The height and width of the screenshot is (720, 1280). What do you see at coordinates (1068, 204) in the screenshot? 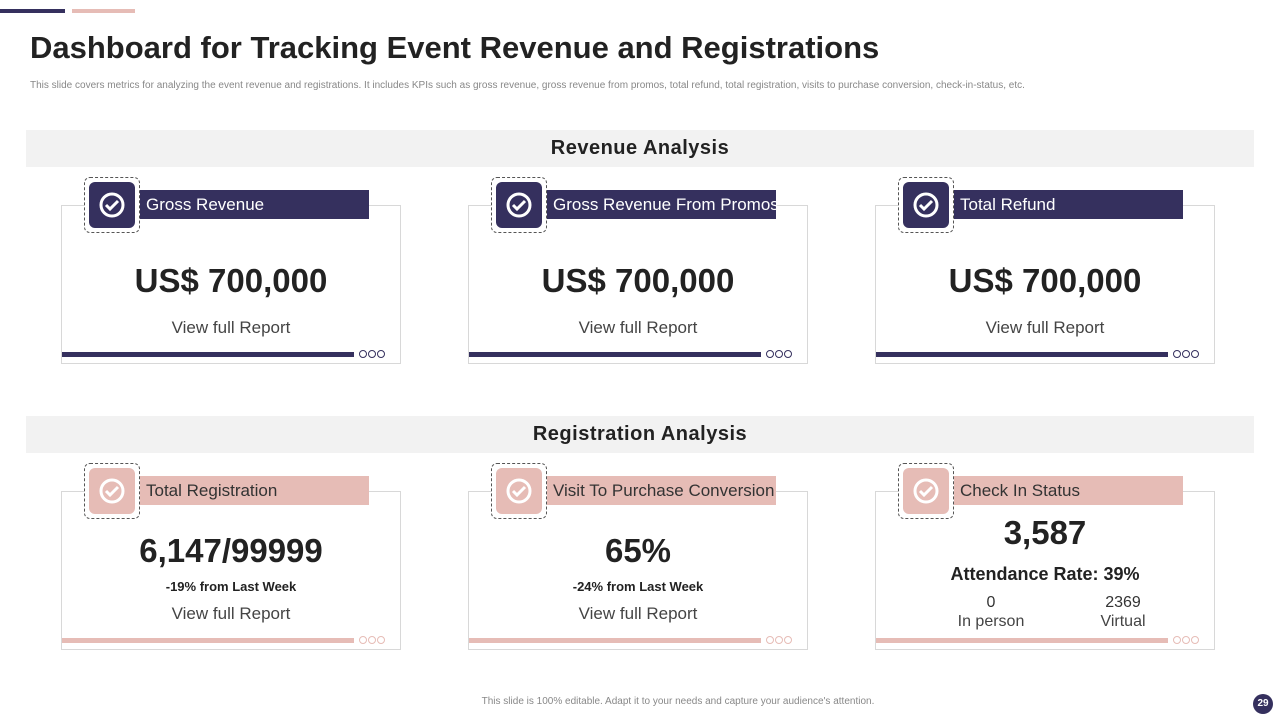
I see `card-label: Total Refund` at bounding box center [1068, 204].